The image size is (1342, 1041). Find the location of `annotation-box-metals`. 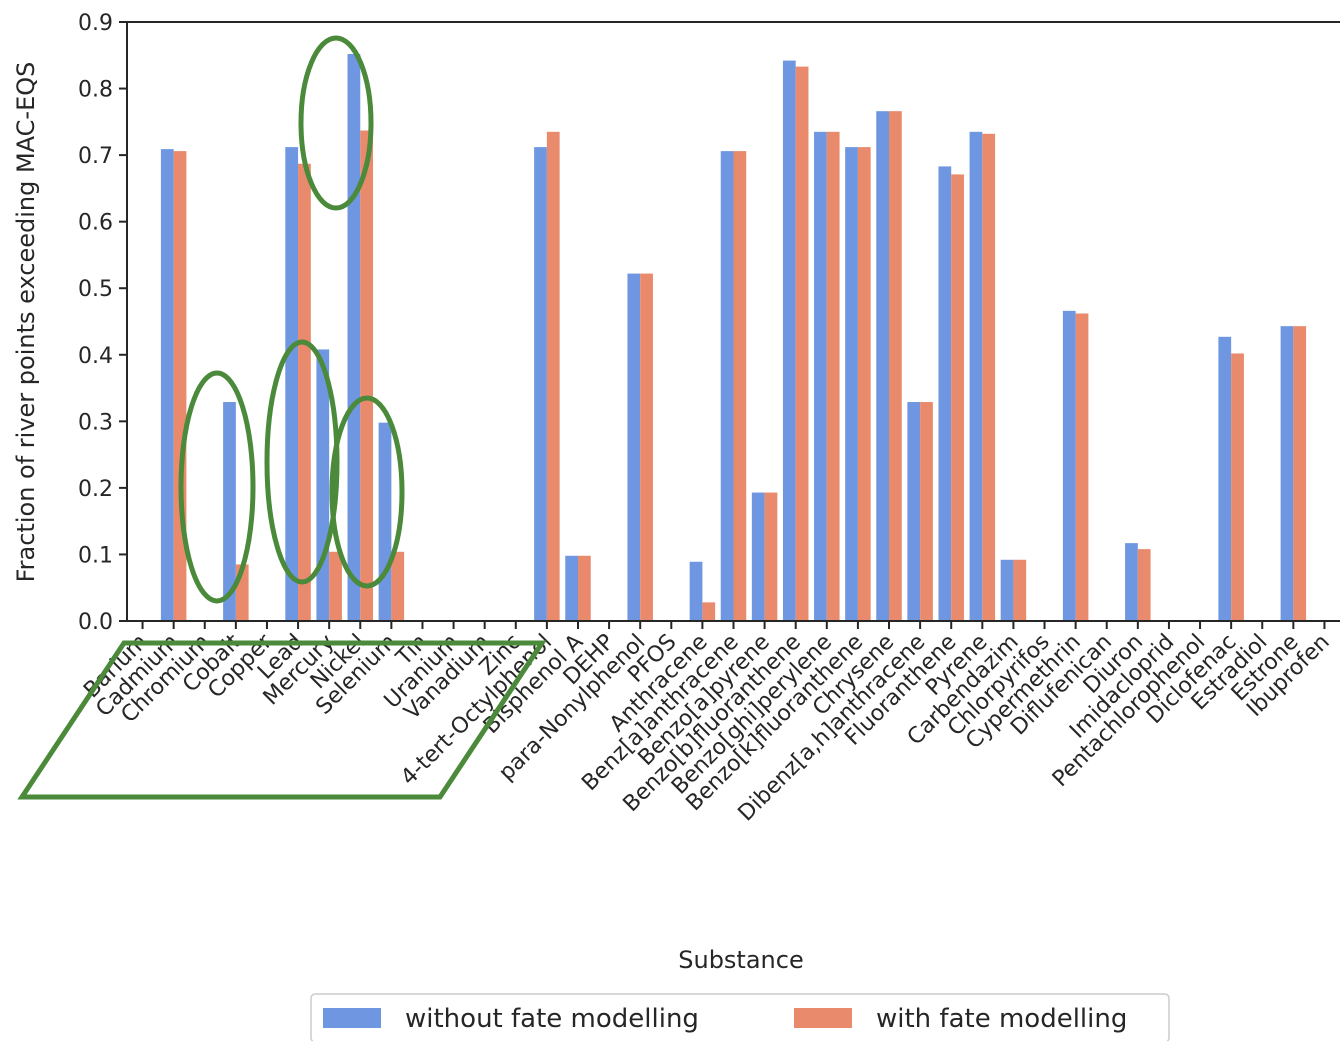

annotation-box-metals is located at coordinates (282, 720).